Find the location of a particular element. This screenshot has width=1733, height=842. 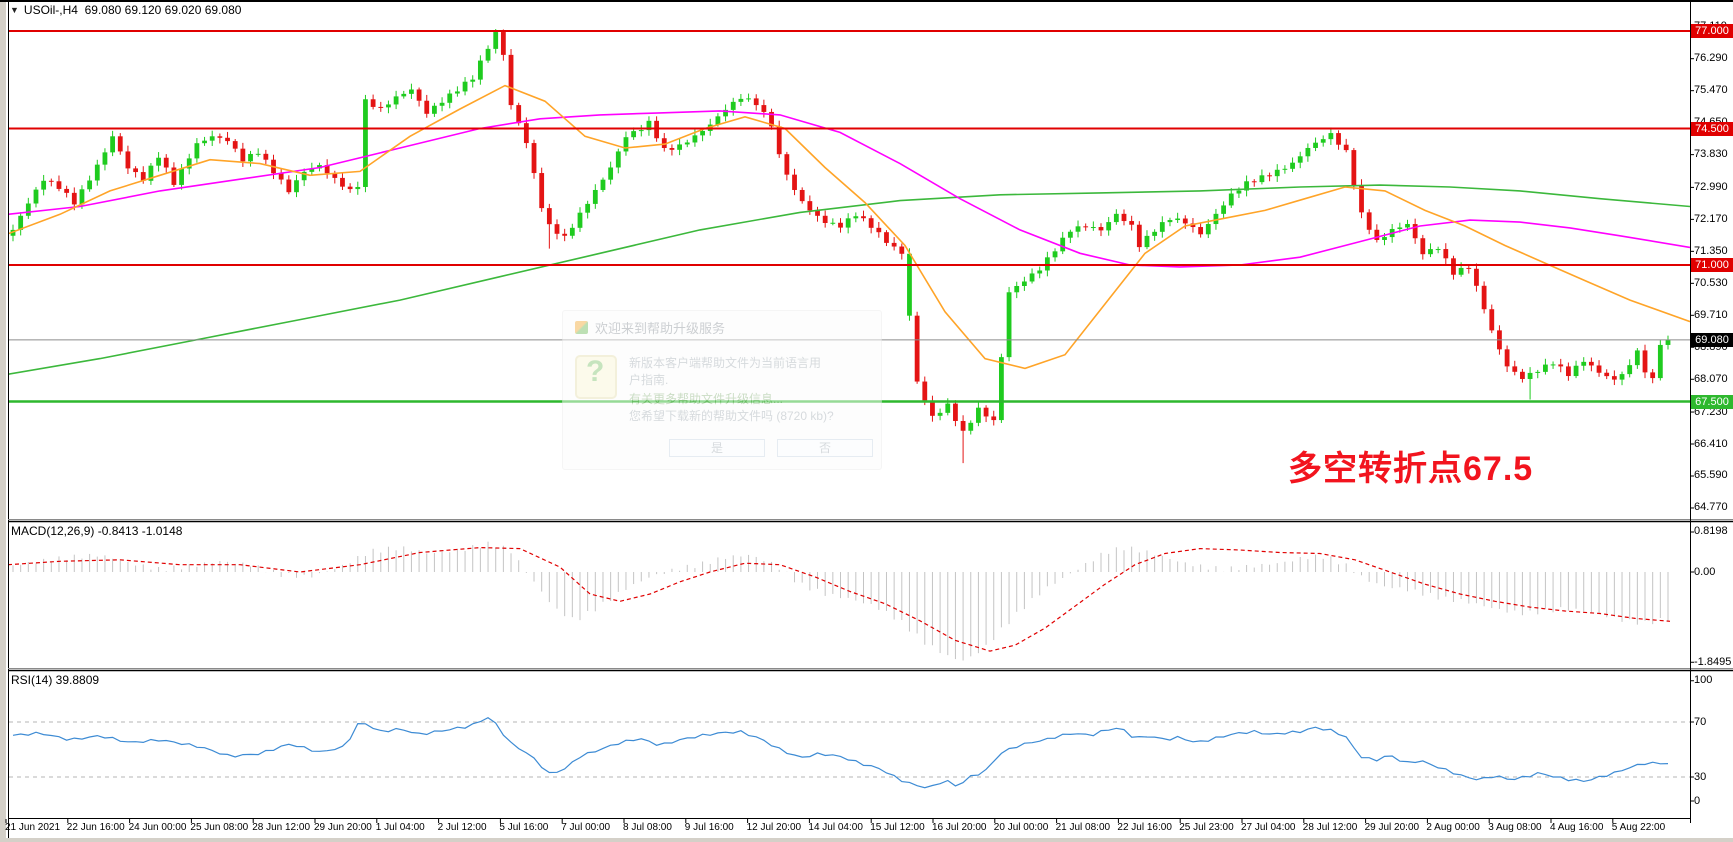

time-axis-label: 21 Jun 2021 is located at coordinates (33, 827).